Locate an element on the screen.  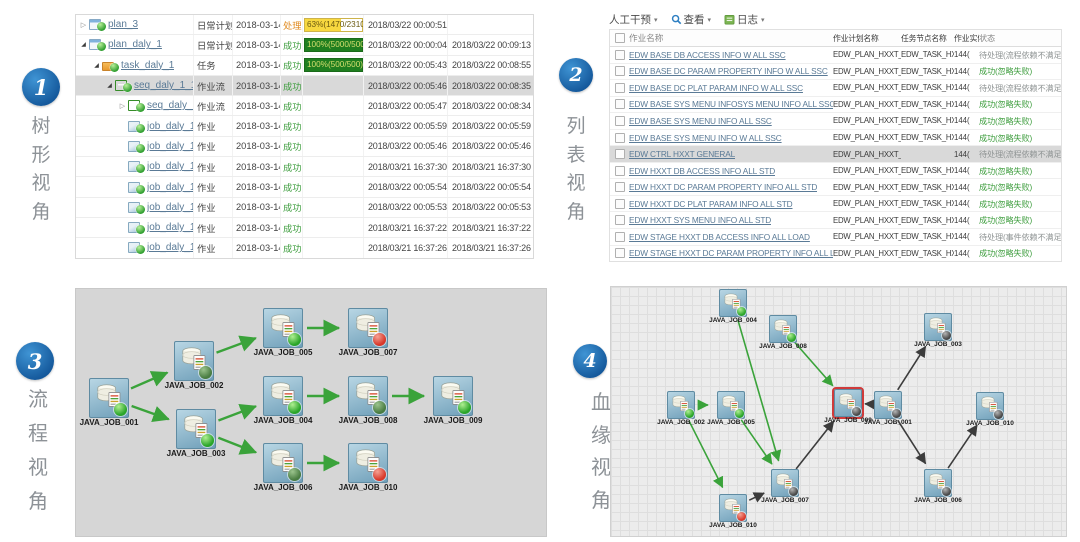
tree-node-link: job_daly_1_10 is located at coordinates (170, 146).